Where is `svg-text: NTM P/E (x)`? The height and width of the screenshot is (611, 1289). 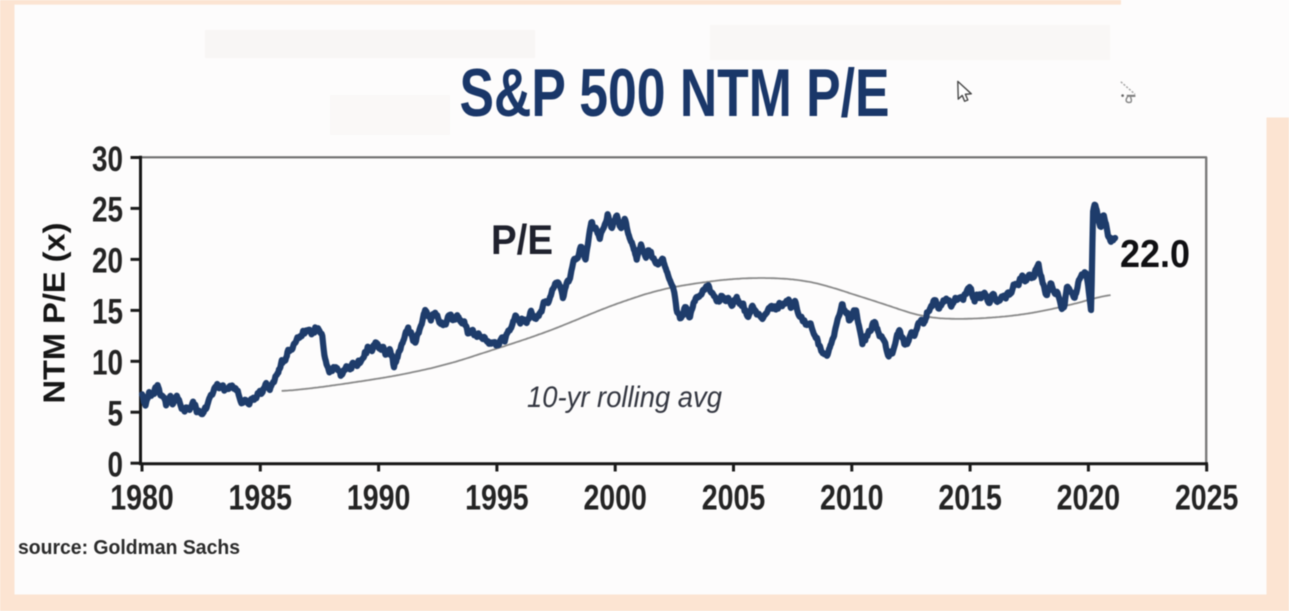 svg-text: NTM P/E (x) is located at coordinates (54, 313).